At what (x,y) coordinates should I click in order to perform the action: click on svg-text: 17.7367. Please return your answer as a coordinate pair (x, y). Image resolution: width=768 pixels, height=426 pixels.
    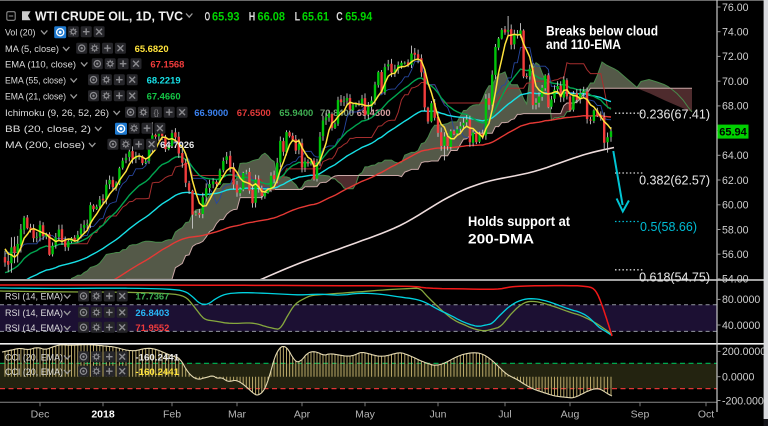
    Looking at the image, I should click on (152, 297).